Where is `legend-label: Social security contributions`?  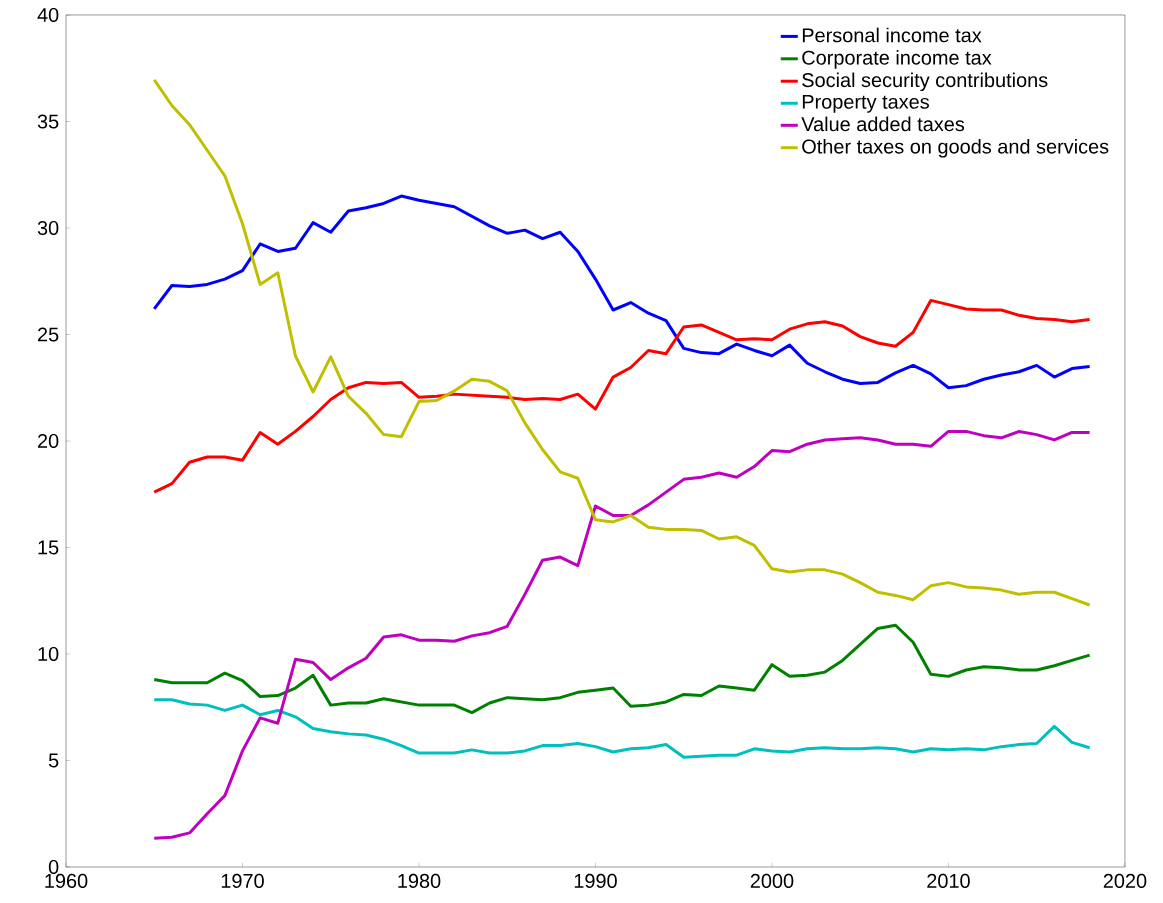
legend-label: Social security contributions is located at coordinates (925, 82).